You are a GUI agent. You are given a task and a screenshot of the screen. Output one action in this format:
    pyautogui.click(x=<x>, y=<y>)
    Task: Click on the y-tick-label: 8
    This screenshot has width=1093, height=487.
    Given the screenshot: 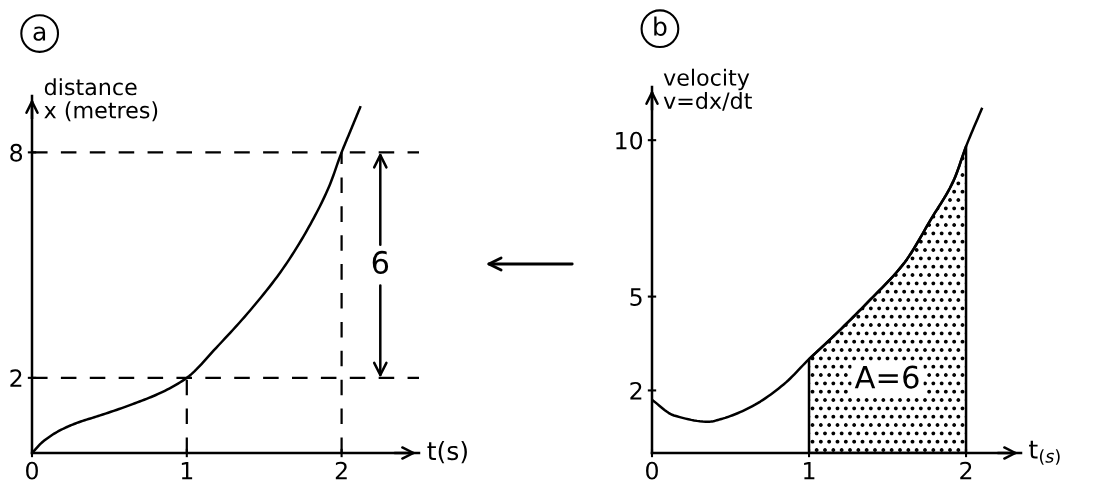 What is the action you would take?
    pyautogui.click(x=16, y=152)
    